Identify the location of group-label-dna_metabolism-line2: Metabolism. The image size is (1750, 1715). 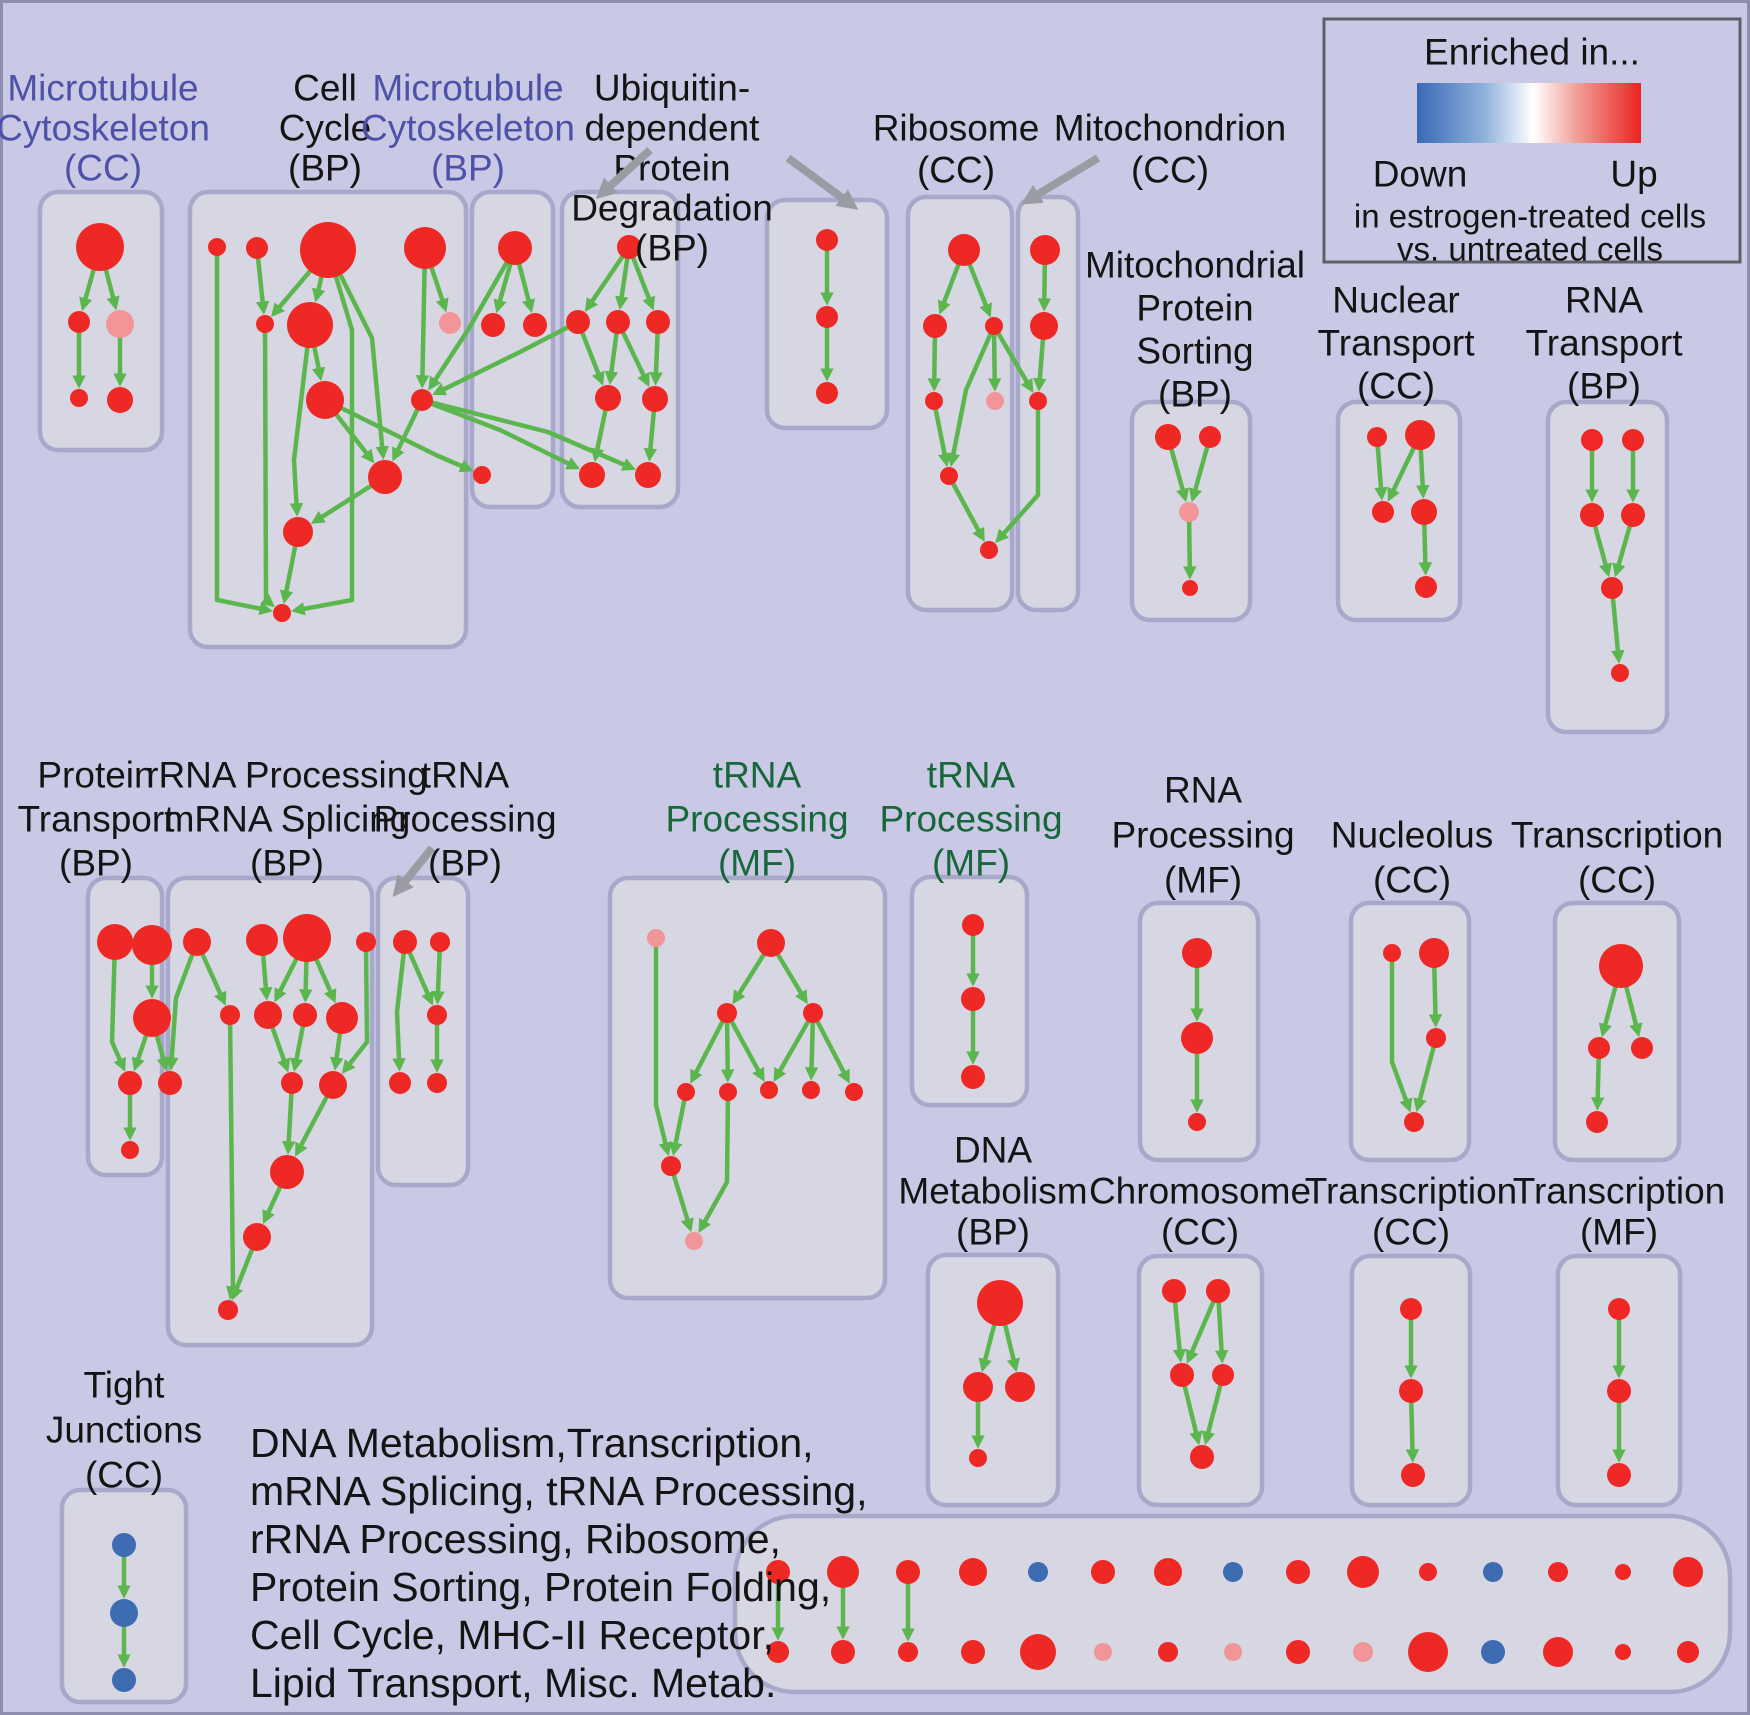
(992, 1191).